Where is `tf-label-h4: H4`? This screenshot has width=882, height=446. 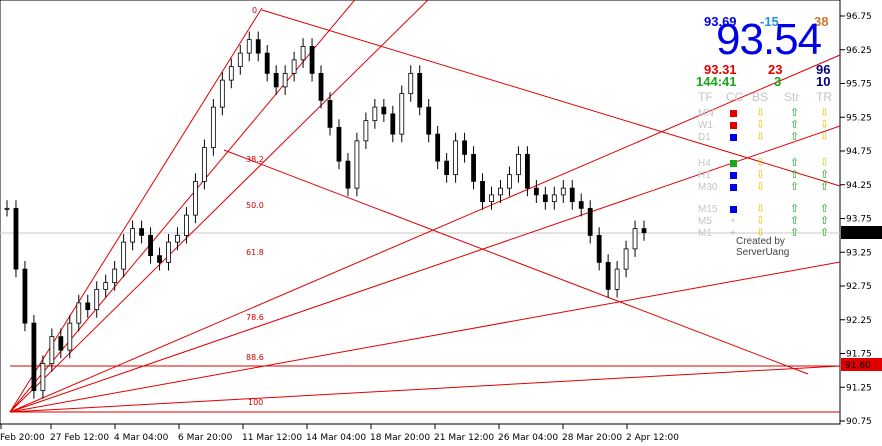
tf-label-h4: H4 is located at coordinates (704, 163).